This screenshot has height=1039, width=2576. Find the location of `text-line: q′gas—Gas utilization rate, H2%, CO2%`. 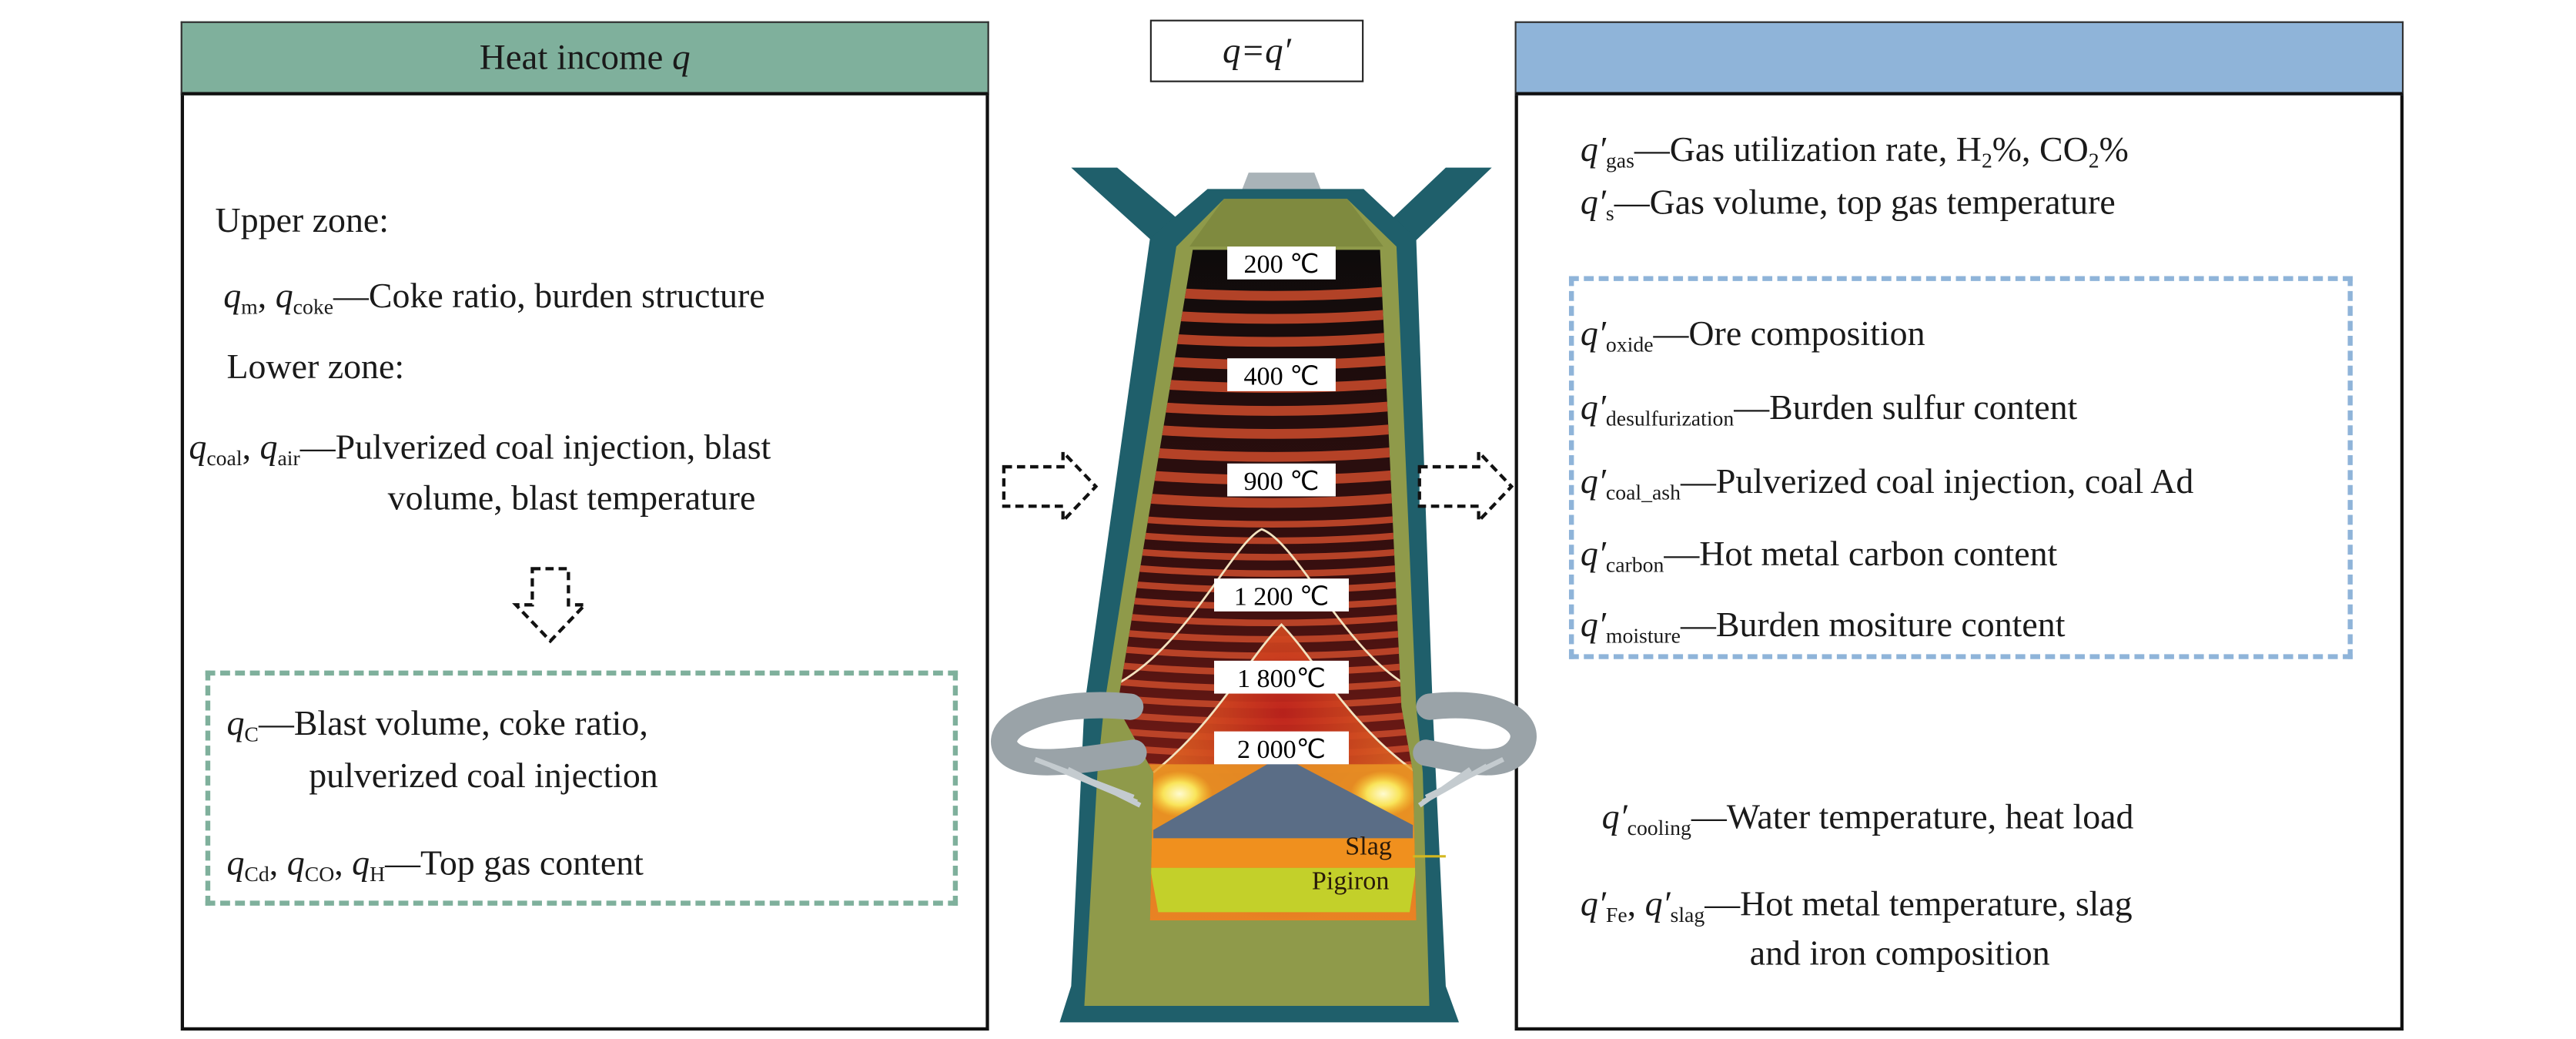

text-line: q′gas—Gas utilization rate, H2%, CO2% is located at coordinates (1855, 150).